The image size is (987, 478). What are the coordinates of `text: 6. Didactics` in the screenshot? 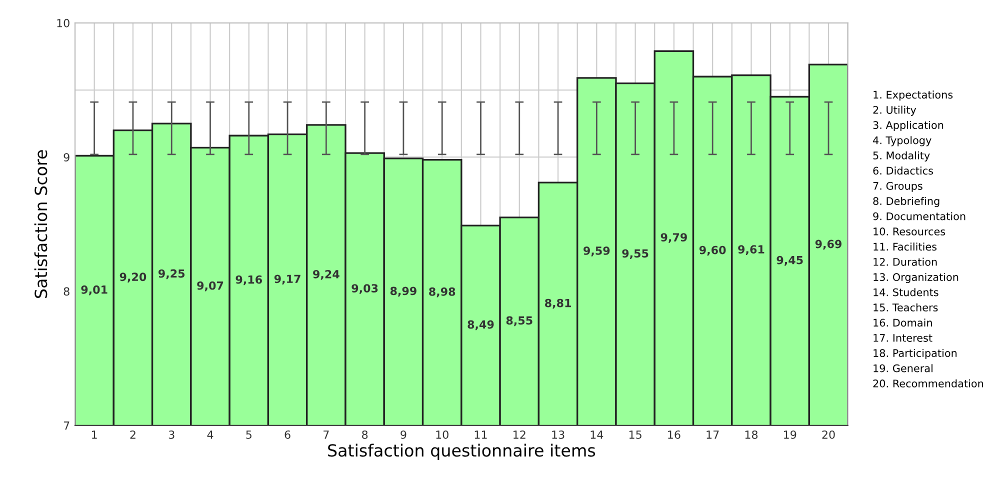 It's located at (903, 170).